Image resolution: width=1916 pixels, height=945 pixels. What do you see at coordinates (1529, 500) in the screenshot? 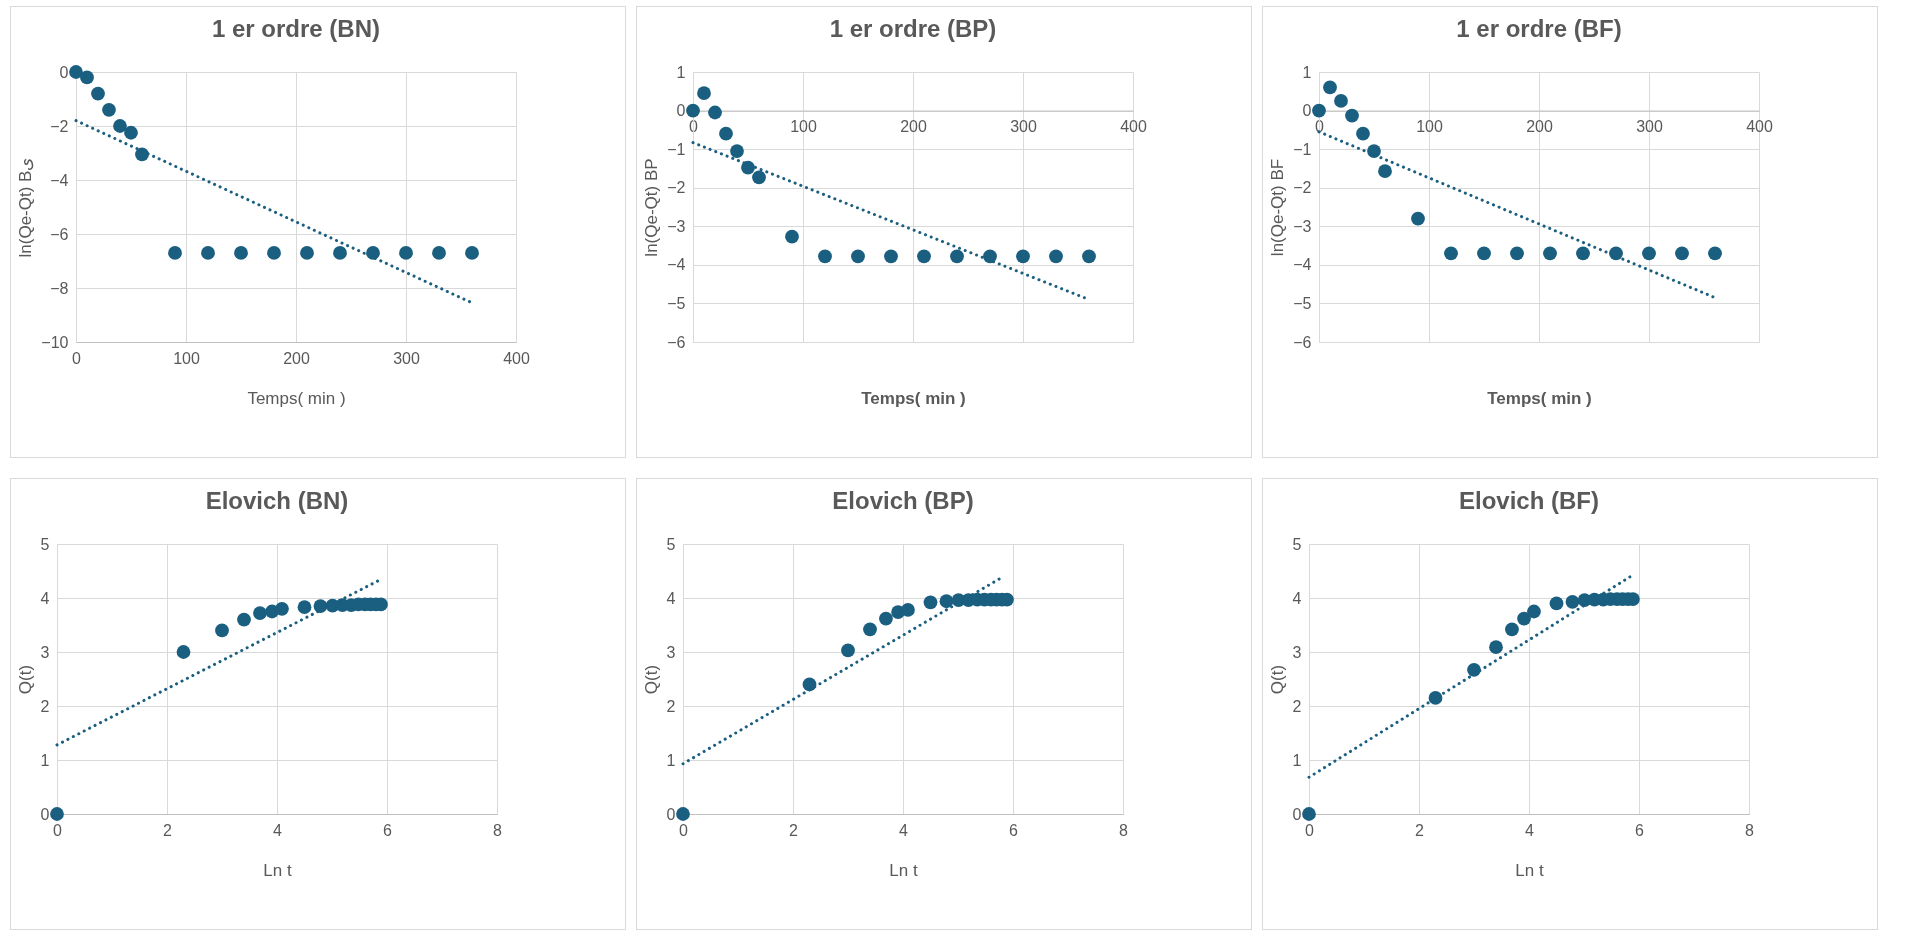
I see `chart-title: Elovich (BF)` at bounding box center [1529, 500].